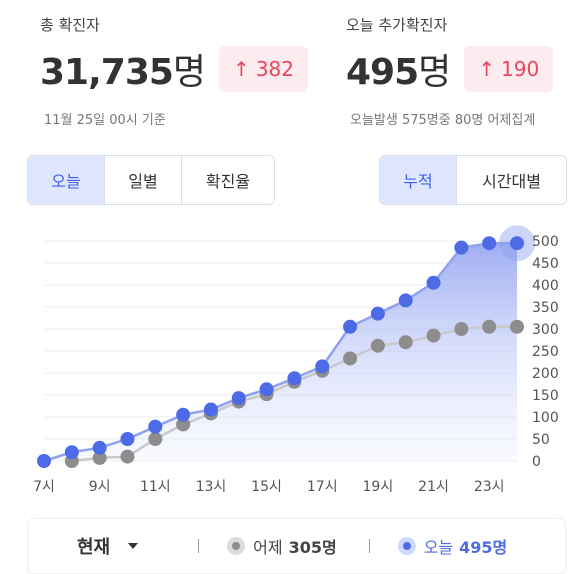 Image resolution: width=584 pixels, height=574 pixels. Describe the element at coordinates (443, 120) in the screenshot. I see `today-cases-note: 오늘발생 575명중 80명 어제집계` at that location.